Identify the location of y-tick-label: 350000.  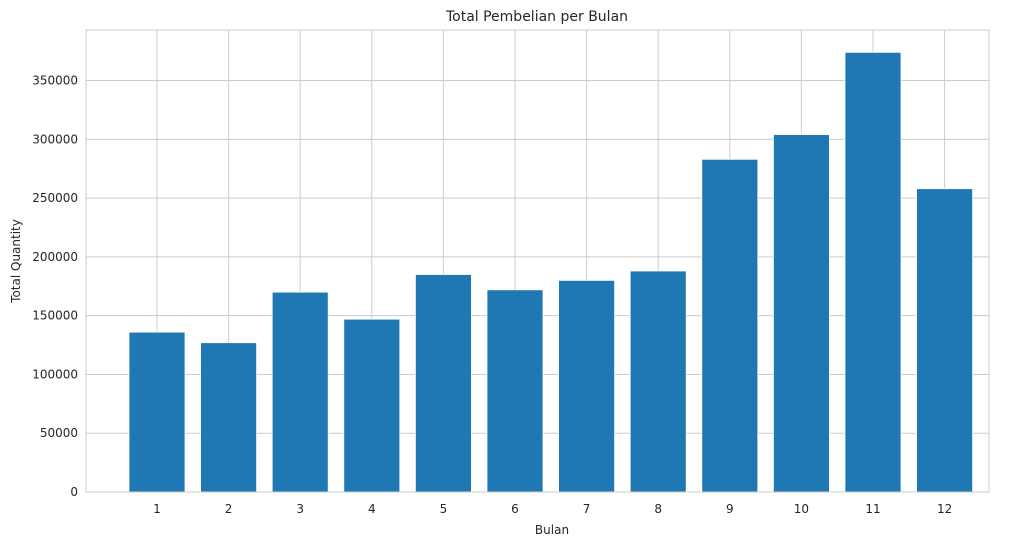
(55, 81).